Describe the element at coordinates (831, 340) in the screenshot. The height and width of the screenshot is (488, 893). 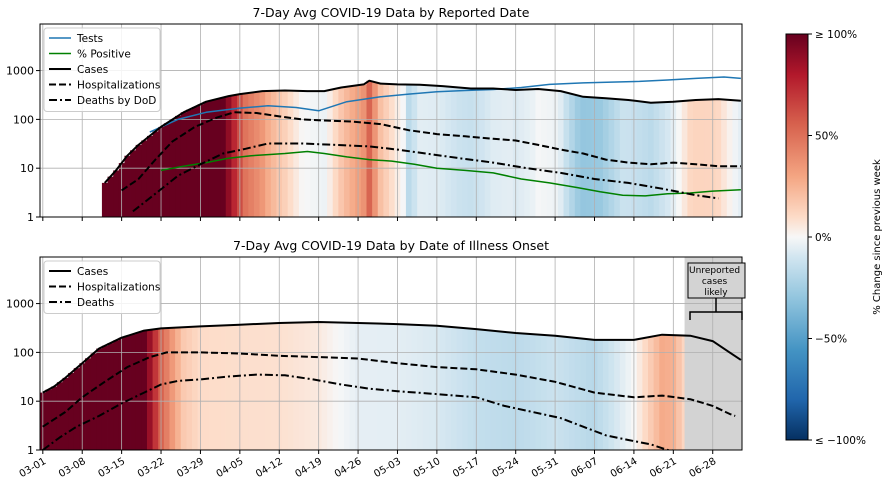
I see `colorbar-tick-label: −50%` at that location.